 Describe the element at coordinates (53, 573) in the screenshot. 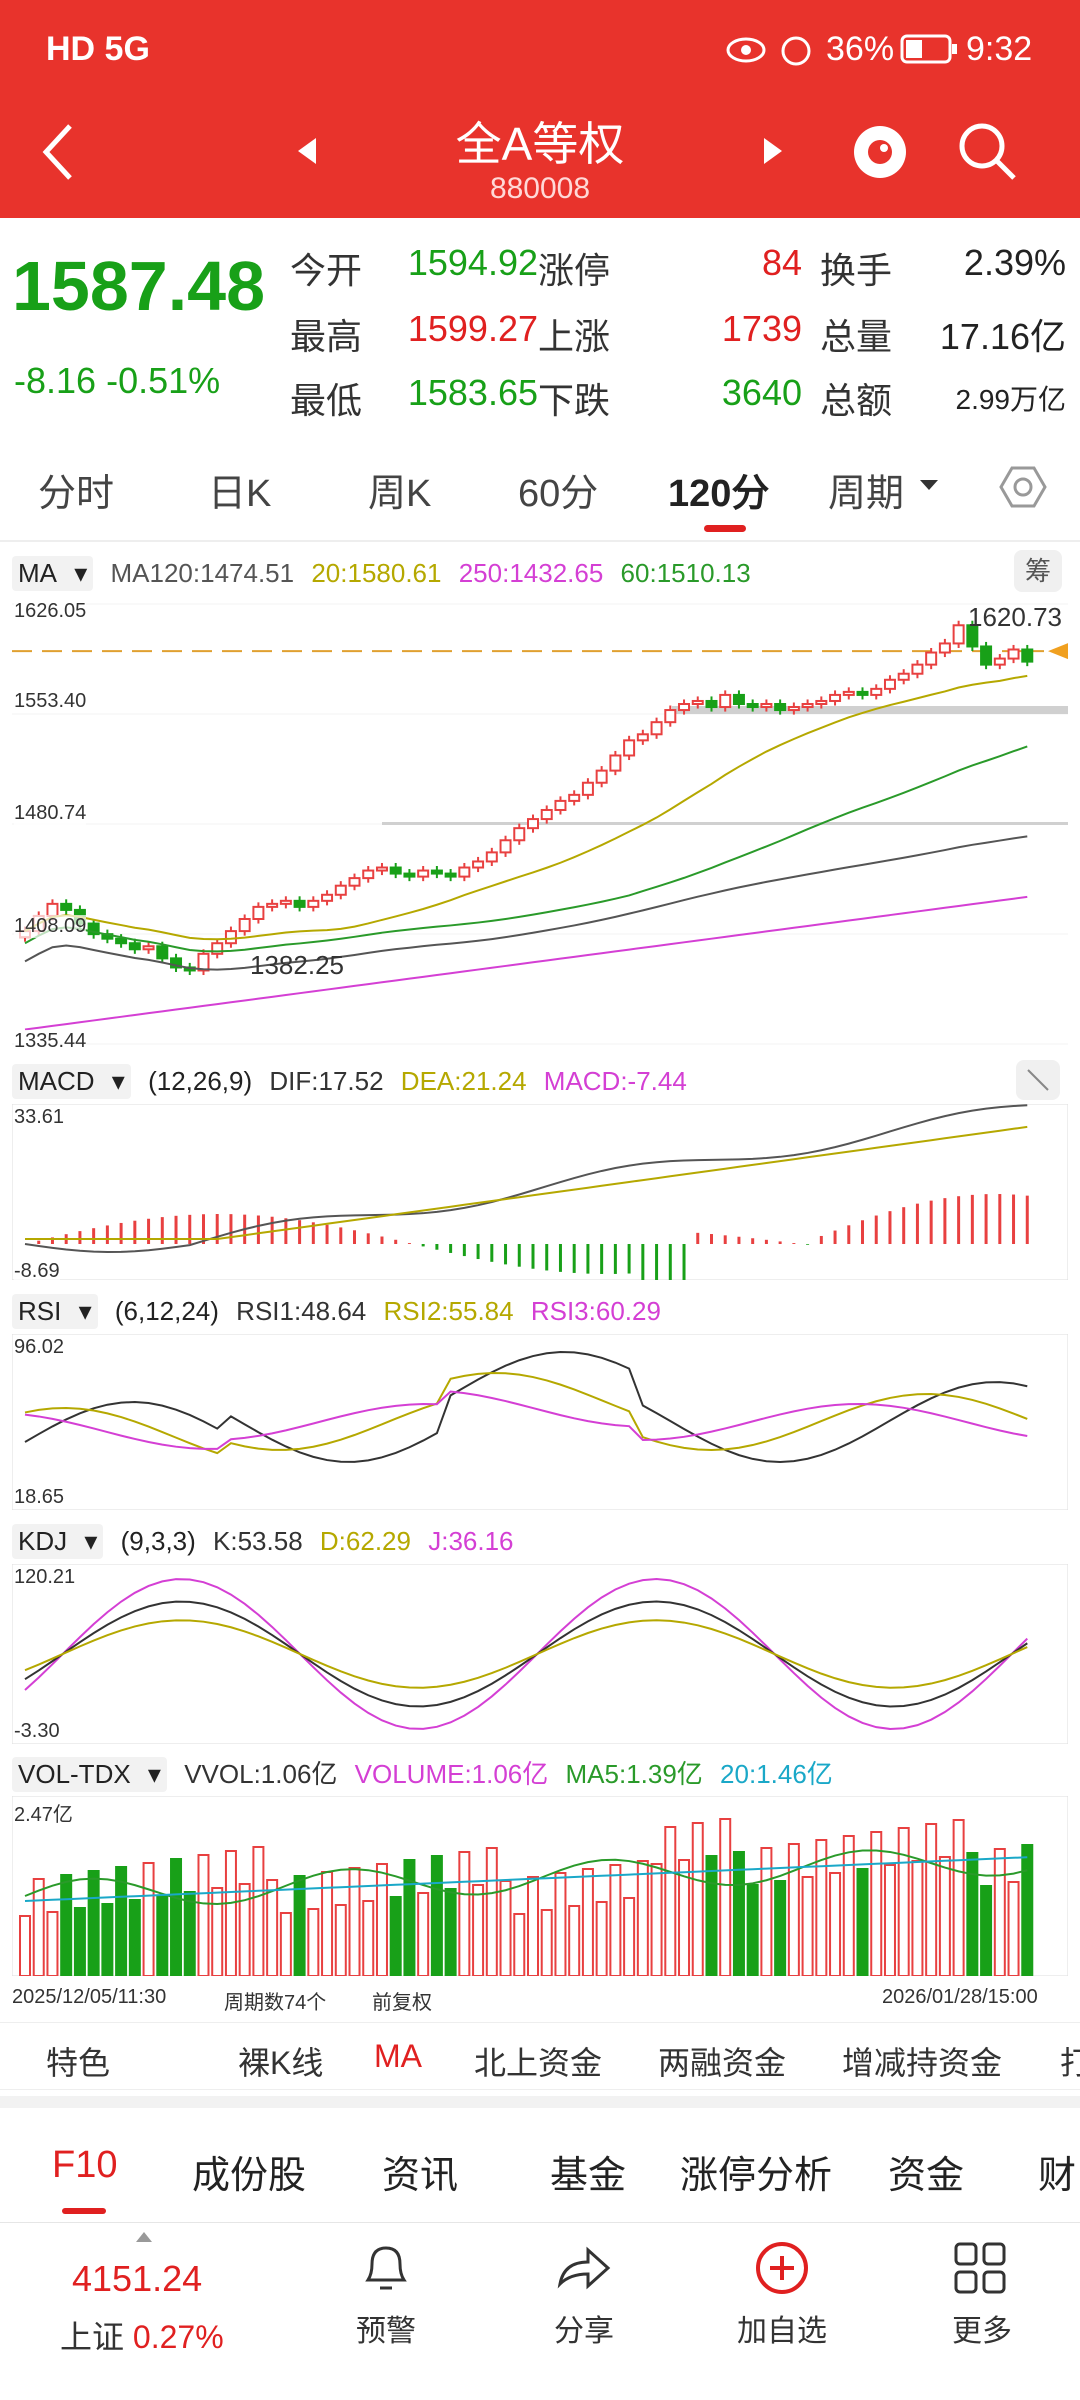

I see `ma-selector: MA ▾` at that location.